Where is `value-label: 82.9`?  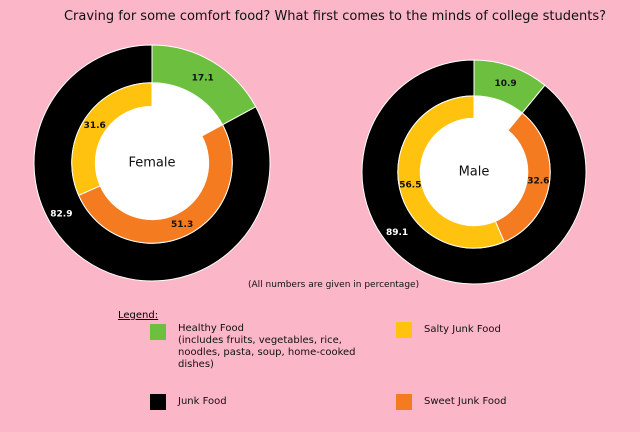
value-label: 82.9 is located at coordinates (61, 215).